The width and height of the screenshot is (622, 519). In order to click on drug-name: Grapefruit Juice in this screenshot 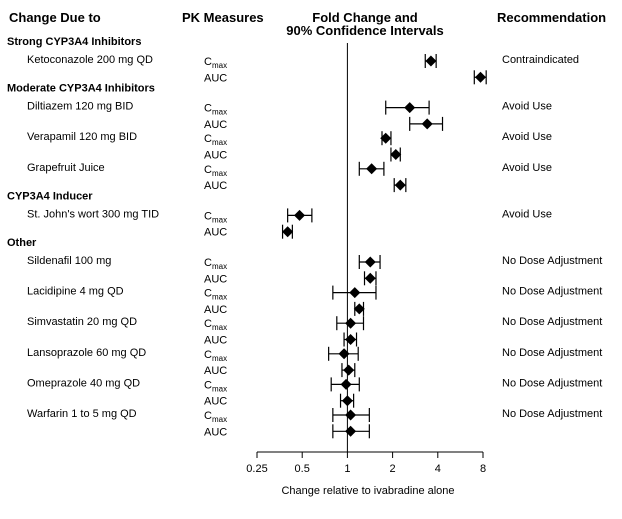, I will do `click(66, 168)`.